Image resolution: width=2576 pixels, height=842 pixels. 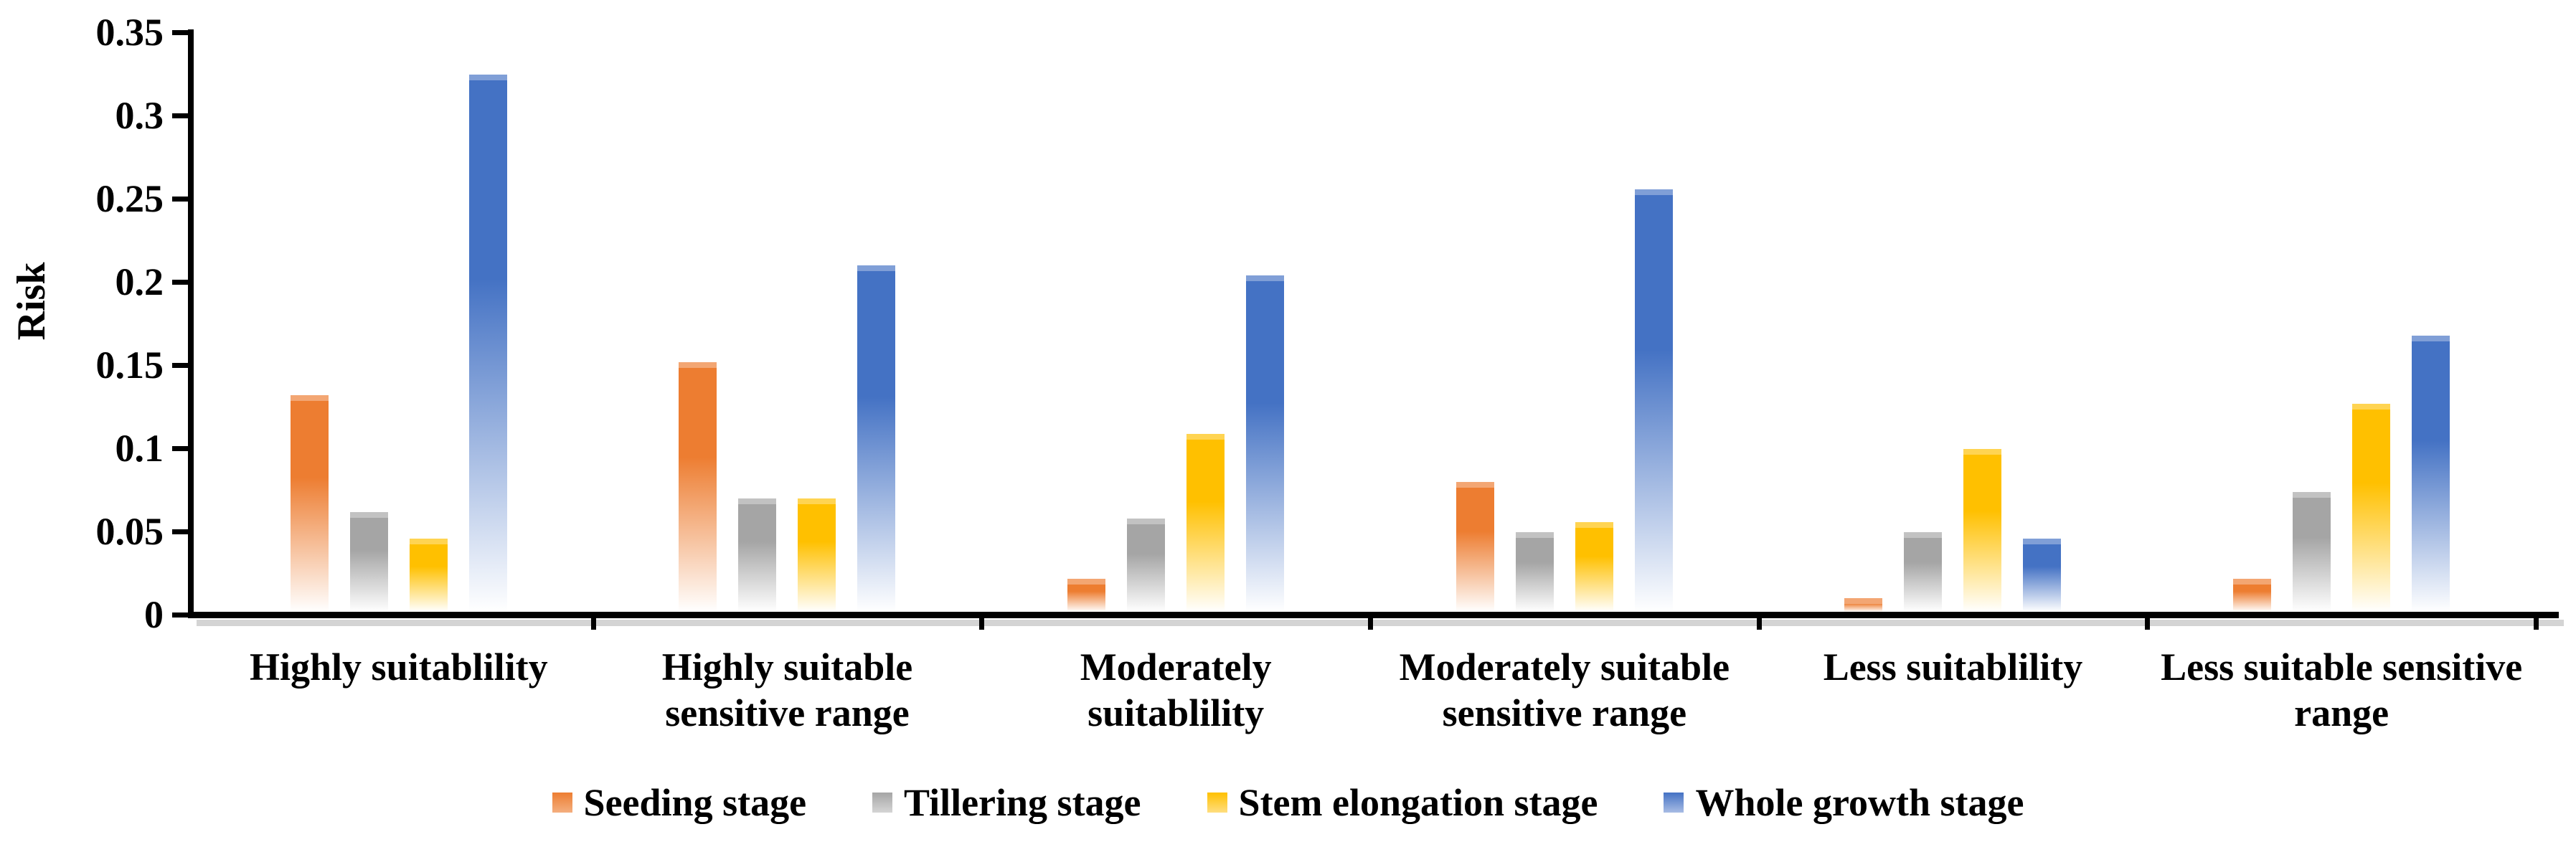 I want to click on category-label-line: Less suitablility, so click(x=1953, y=667).